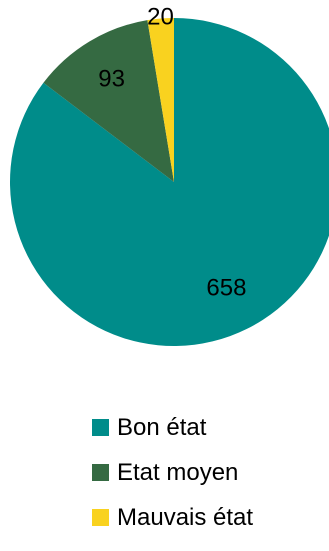  What do you see at coordinates (100, 427) in the screenshot?
I see `legend-swatch-bon-etat` at bounding box center [100, 427].